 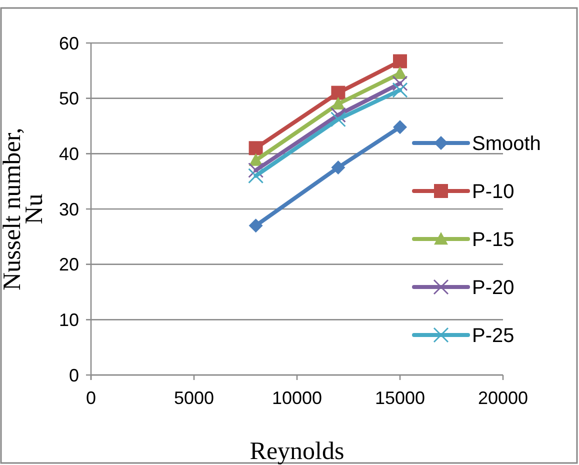 I want to click on y-tick-label: 10, so click(x=68, y=320).